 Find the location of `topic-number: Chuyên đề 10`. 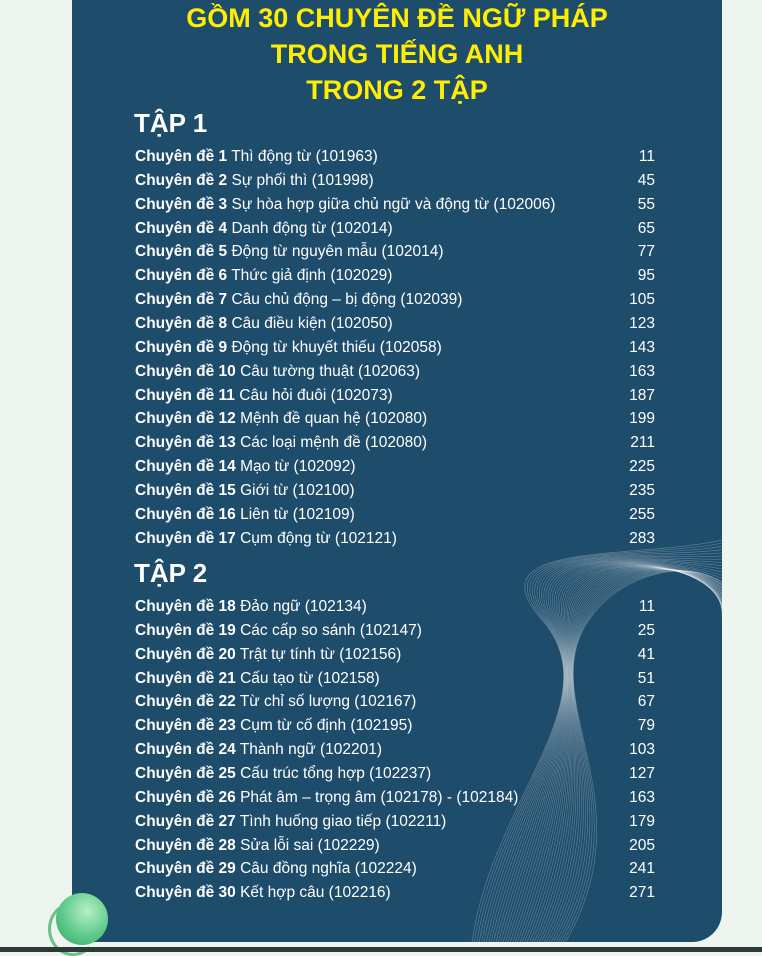

topic-number: Chuyên đề 10 is located at coordinates (185, 371).